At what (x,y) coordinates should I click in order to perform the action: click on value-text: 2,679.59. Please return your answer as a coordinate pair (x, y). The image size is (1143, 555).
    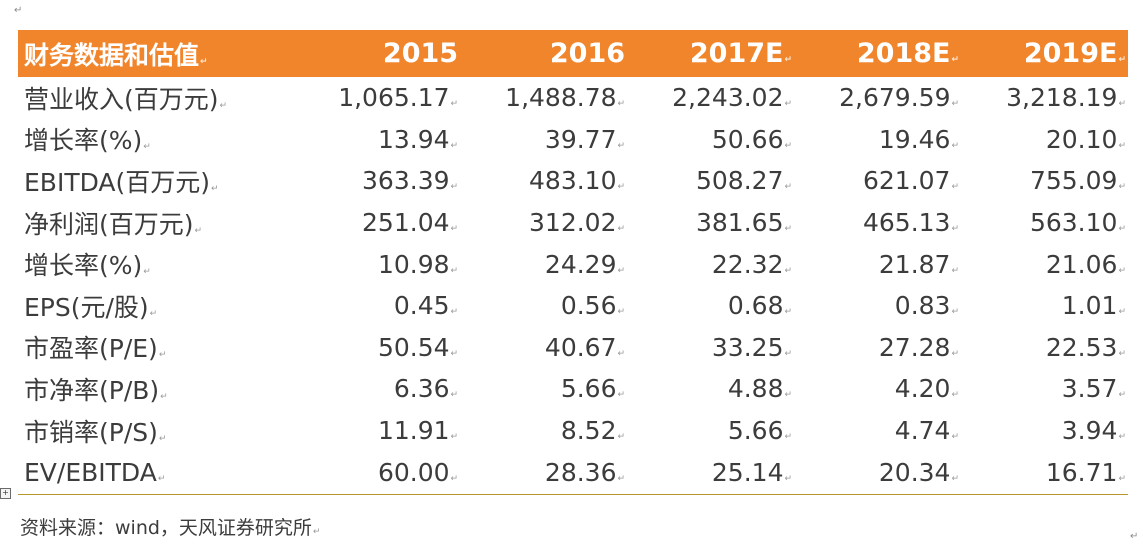
    Looking at the image, I should click on (895, 98).